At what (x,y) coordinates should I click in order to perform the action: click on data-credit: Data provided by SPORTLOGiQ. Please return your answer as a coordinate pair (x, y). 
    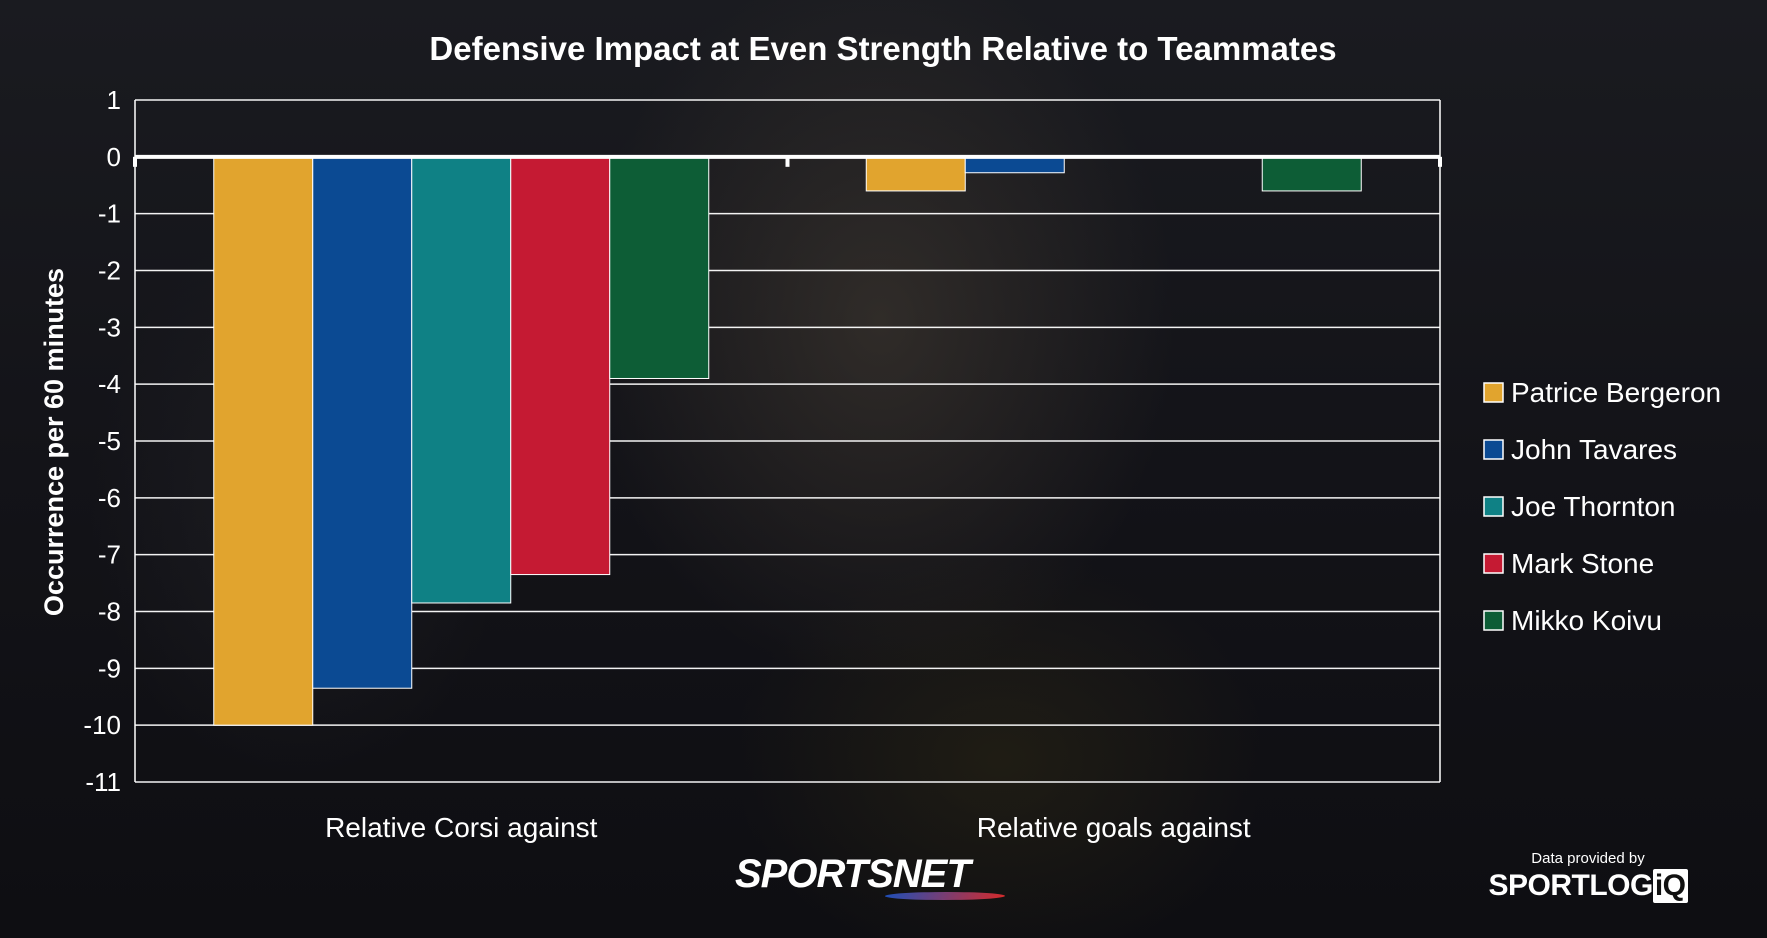
    Looking at the image, I should click on (1588, 876).